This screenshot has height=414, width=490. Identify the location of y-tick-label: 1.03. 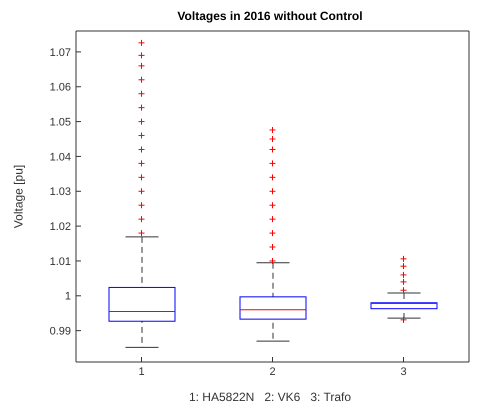
(60, 192).